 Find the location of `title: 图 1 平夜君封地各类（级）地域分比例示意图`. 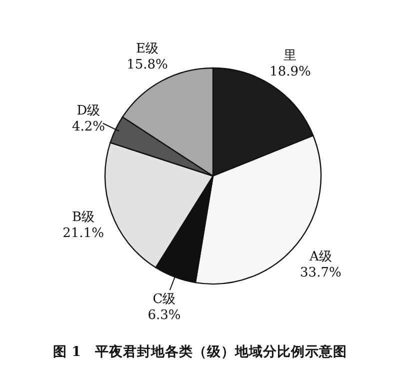

title: 图 1 平夜君封地各类（级）地域分比例示意图 is located at coordinates (200, 352).